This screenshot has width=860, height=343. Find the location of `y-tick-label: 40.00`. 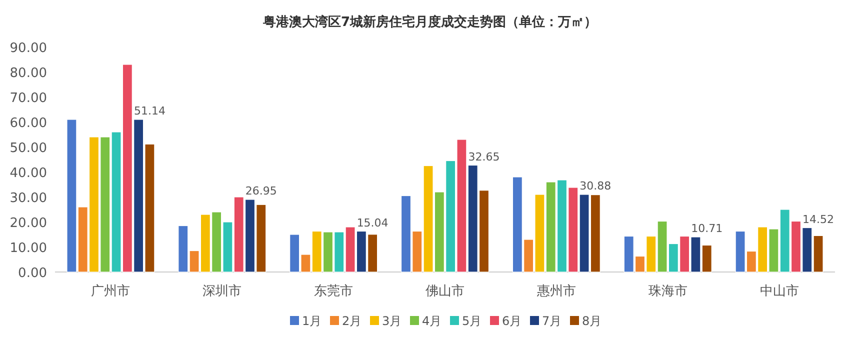

y-tick-label: 40.00 is located at coordinates (28, 173).